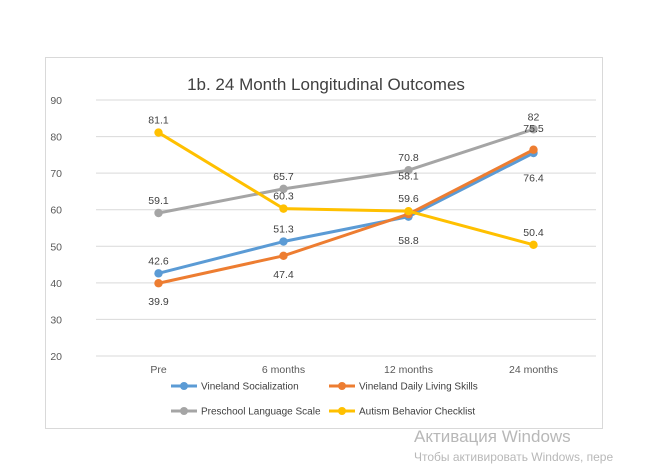 The image size is (663, 475). I want to click on data-label: 58.1, so click(408, 177).